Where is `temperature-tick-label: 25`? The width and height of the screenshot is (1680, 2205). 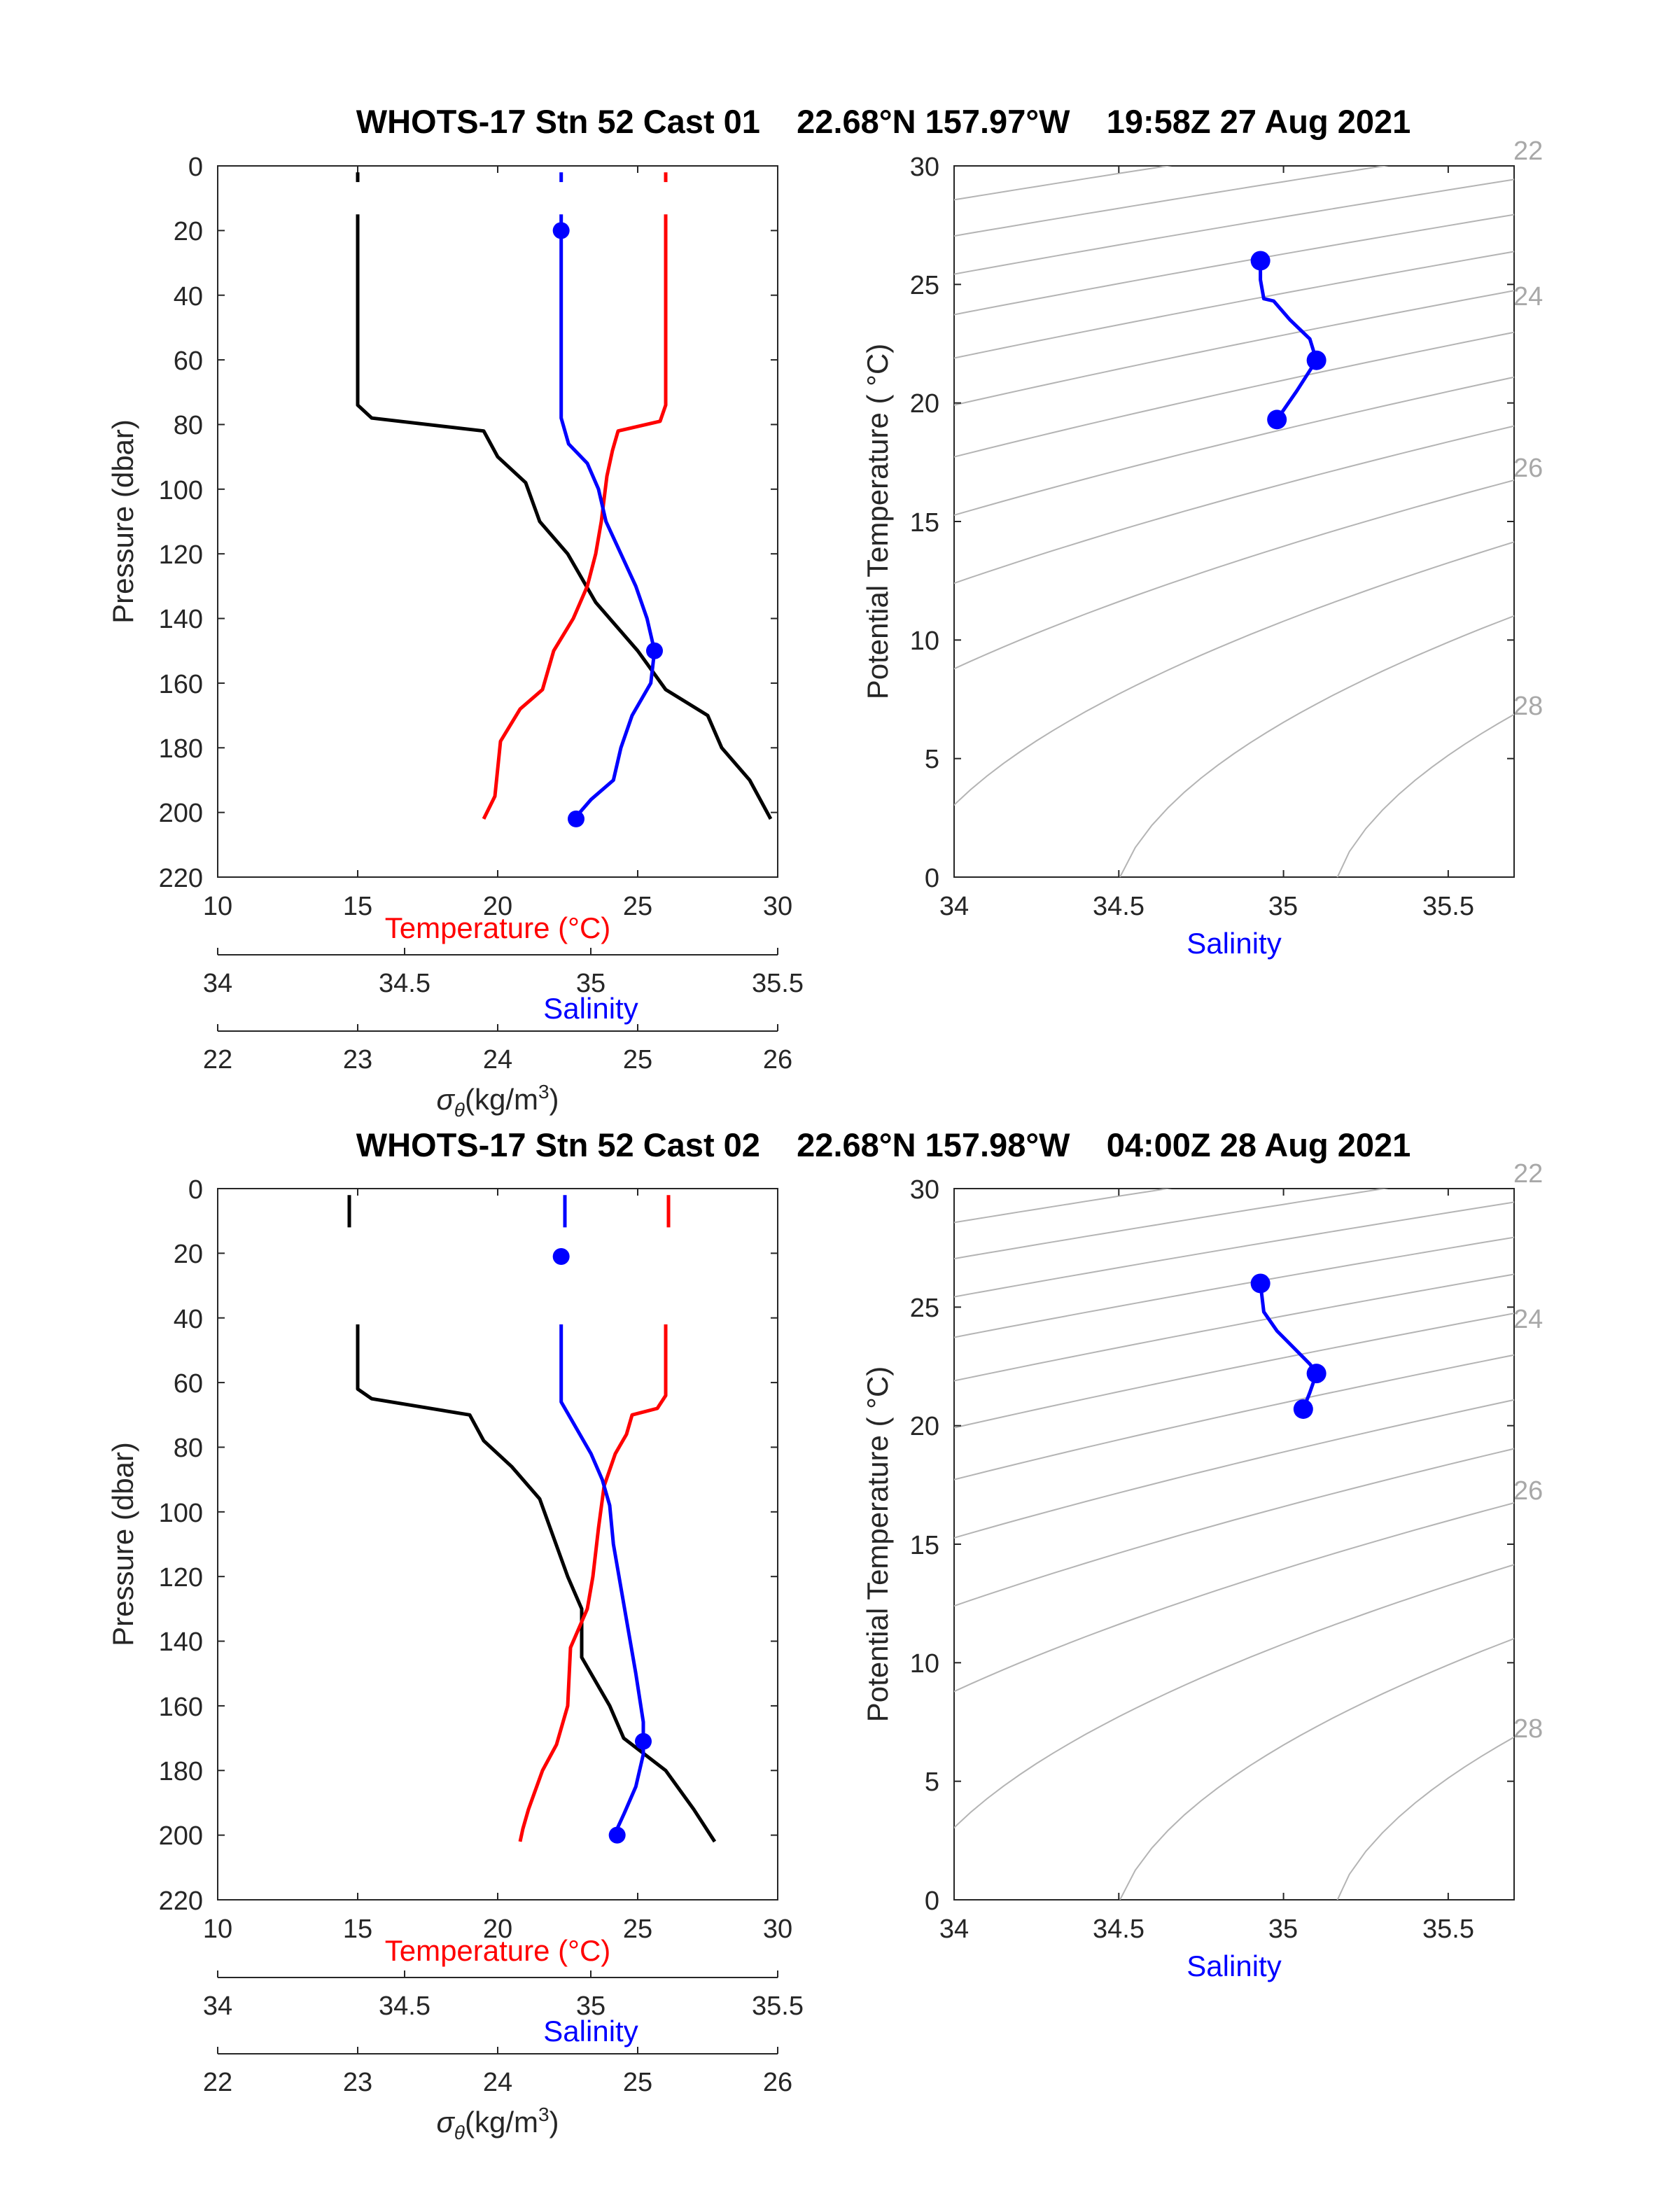 temperature-tick-label: 25 is located at coordinates (637, 906).